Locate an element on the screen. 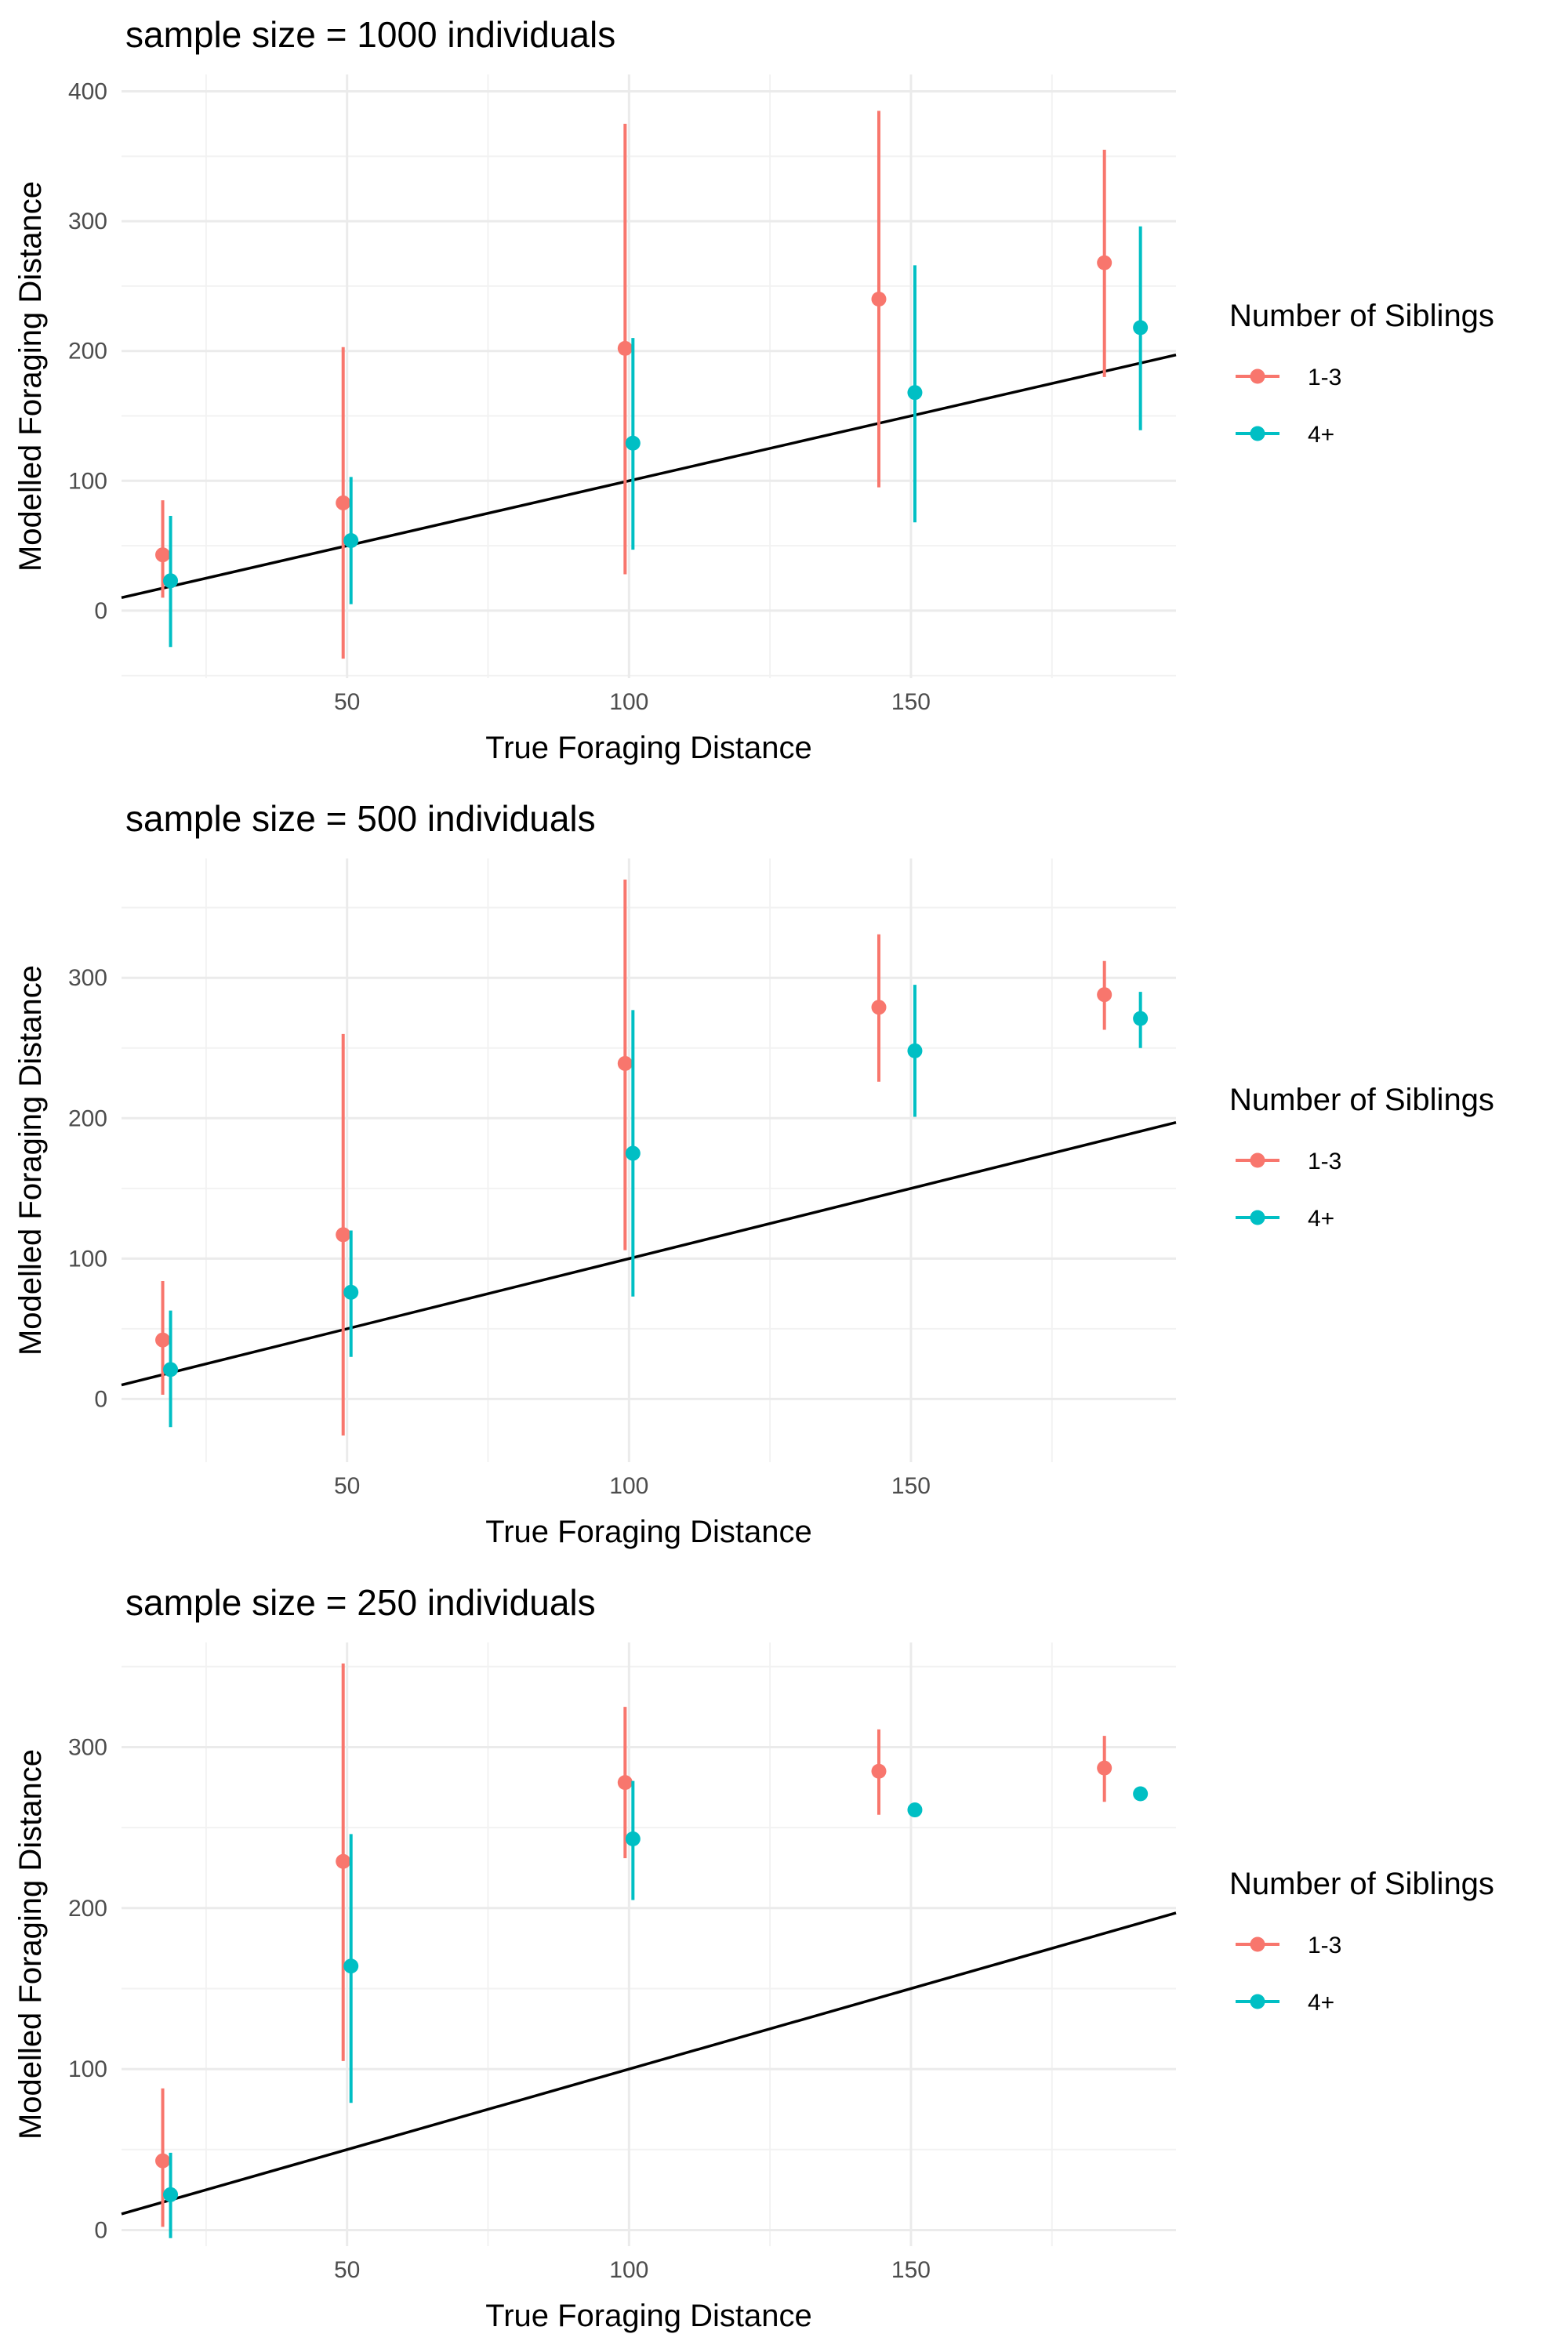 The image size is (1568, 2352). panel-title: sample size = 250 individuals is located at coordinates (360, 1602).